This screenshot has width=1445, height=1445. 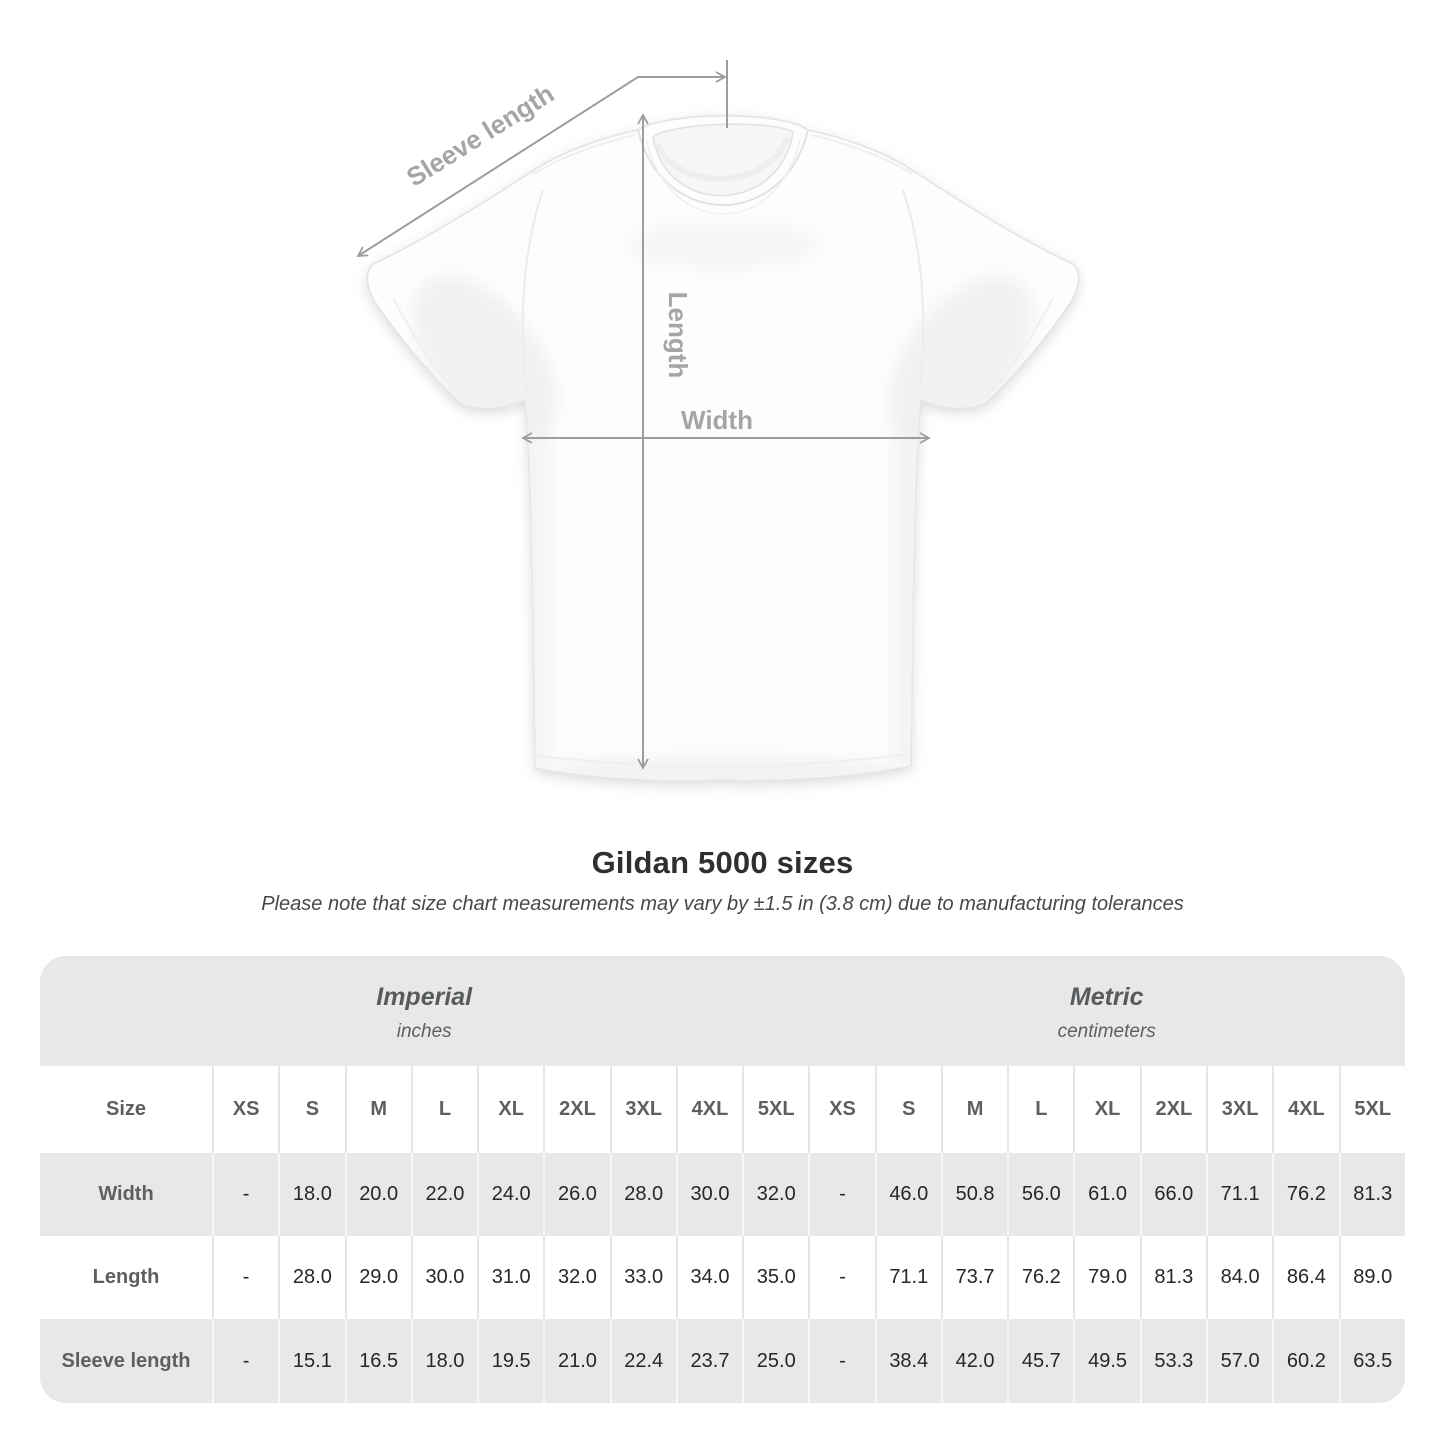 I want to click on unit-group-row: Imperial inches Metric centimeters, so click(x=722, y=1011).